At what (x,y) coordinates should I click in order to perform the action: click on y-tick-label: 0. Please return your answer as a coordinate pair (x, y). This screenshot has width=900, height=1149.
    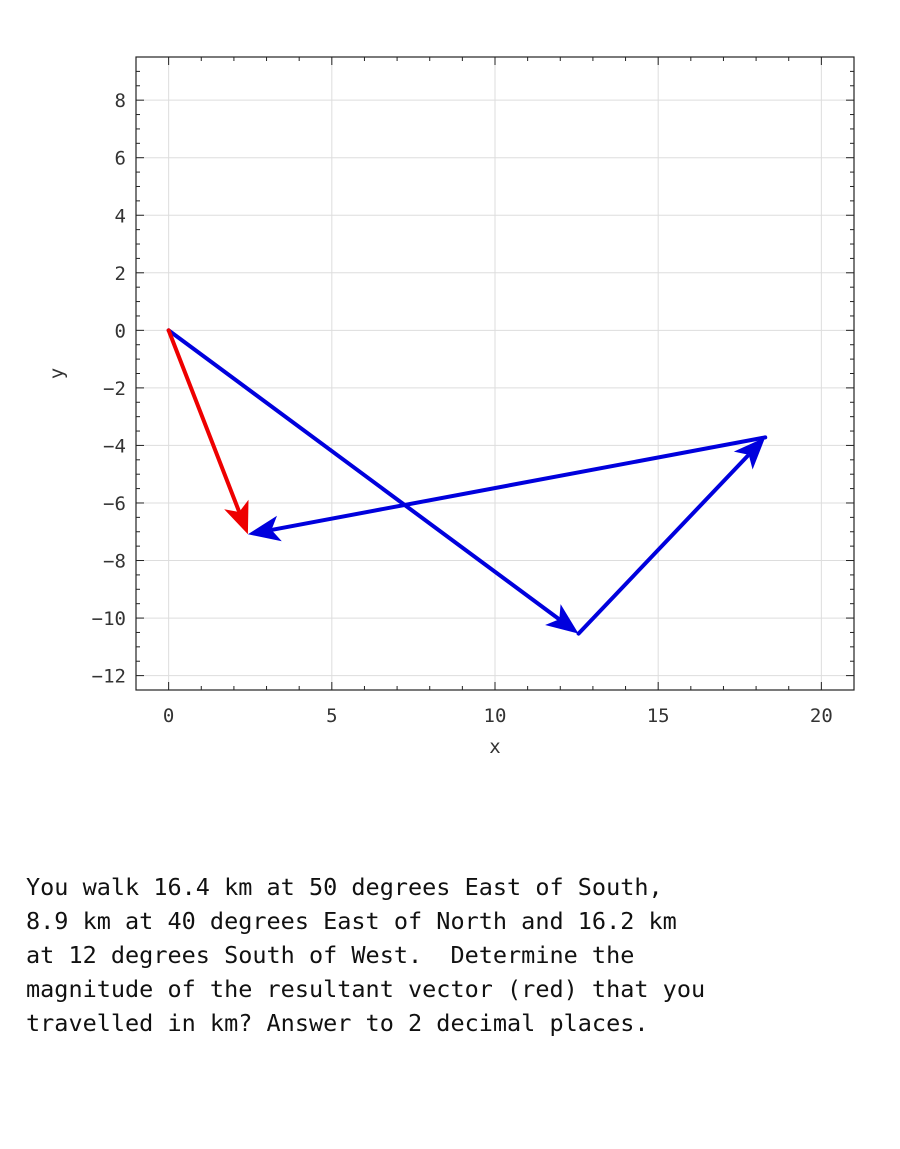
    Looking at the image, I should click on (120, 331).